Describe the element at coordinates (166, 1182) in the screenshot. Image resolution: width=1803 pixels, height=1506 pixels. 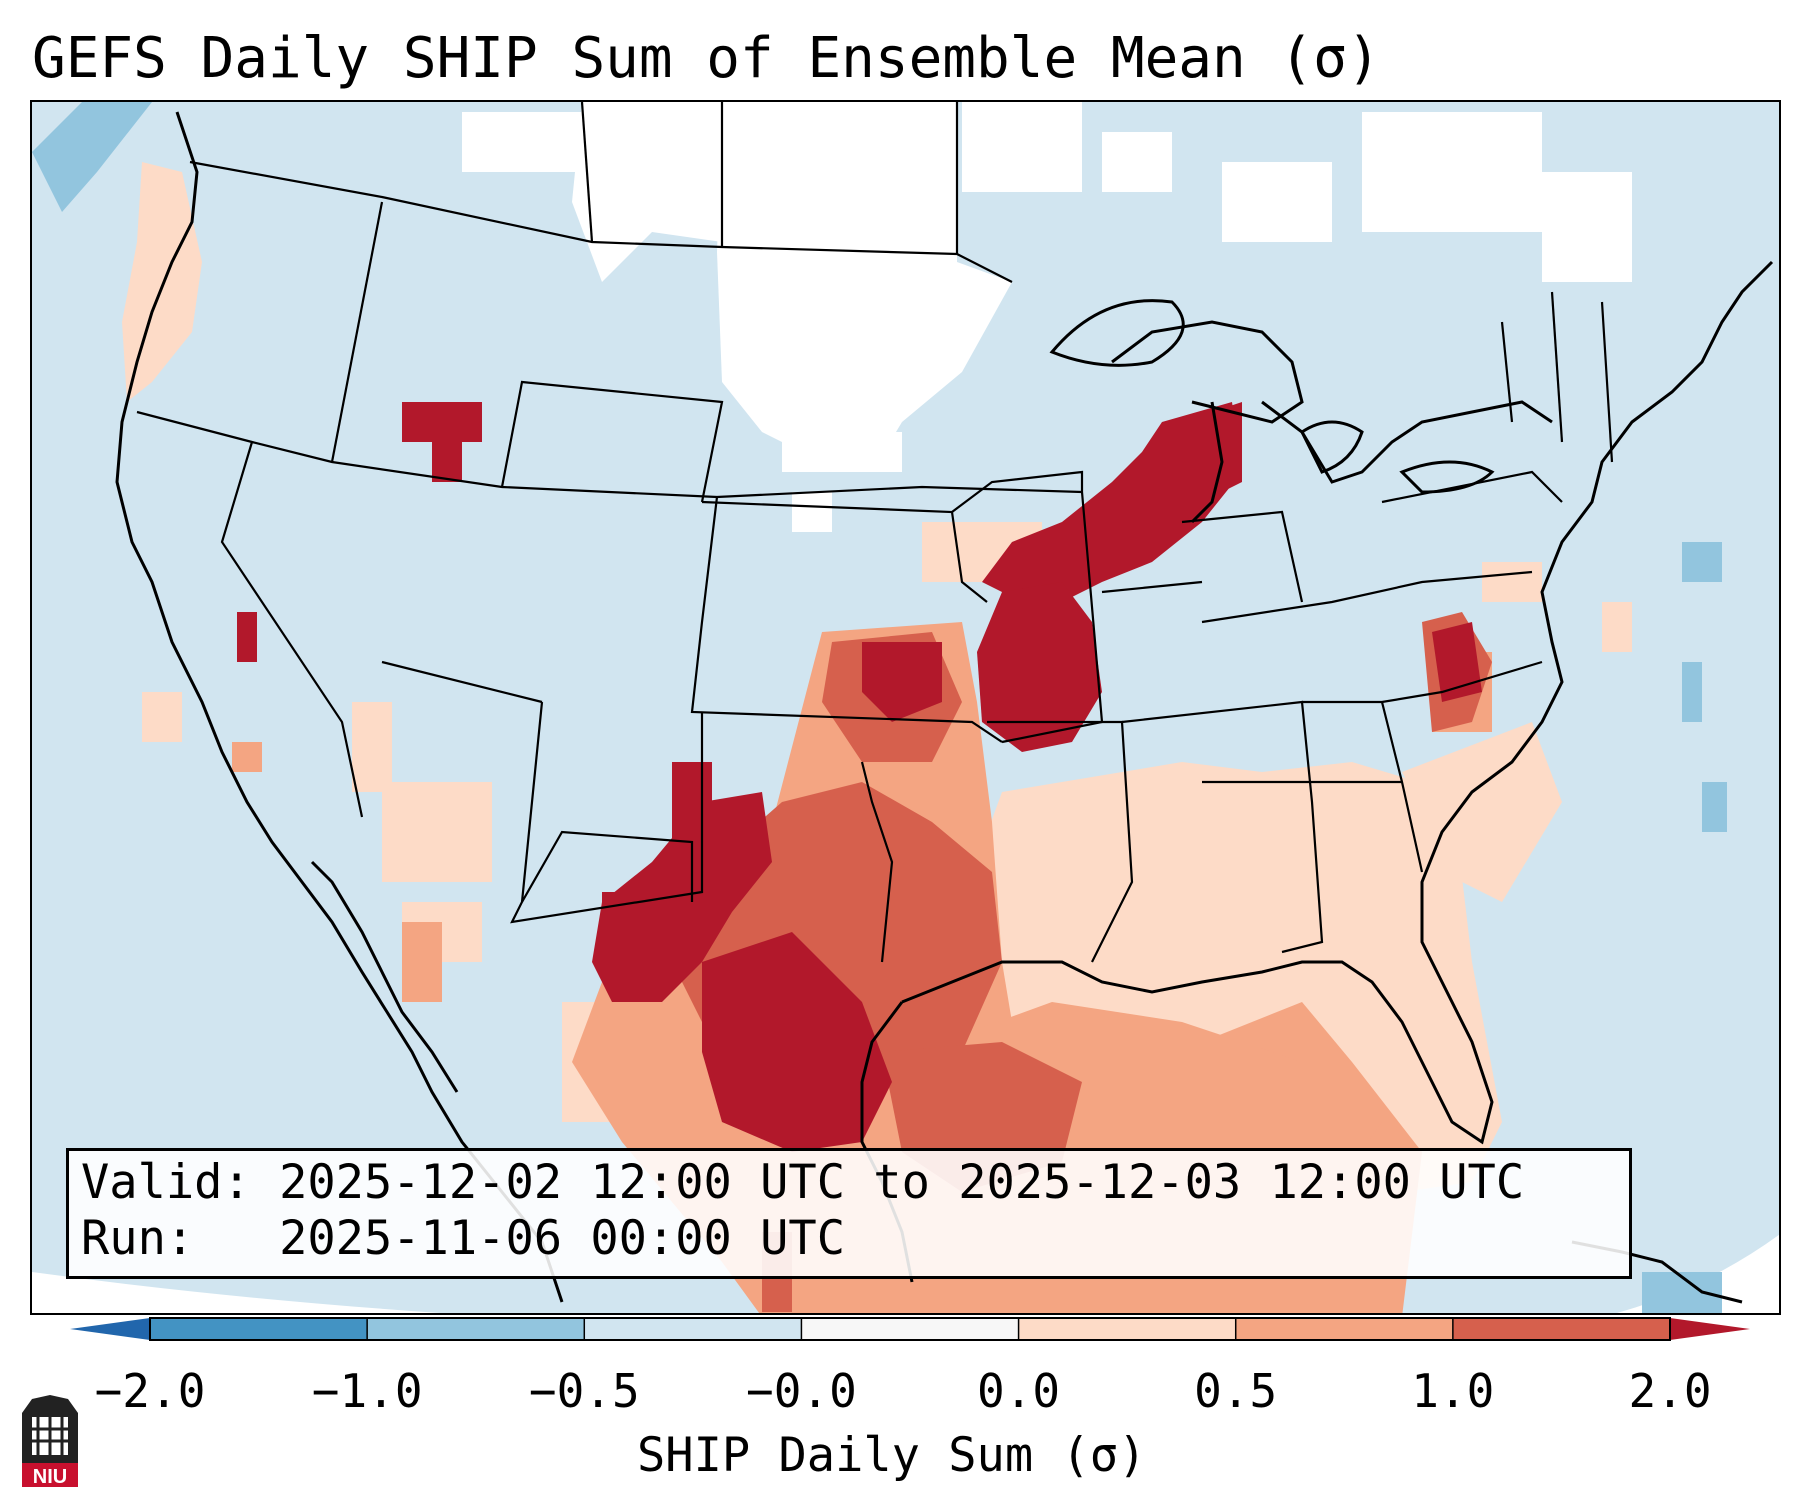
I see `valid-label: Valid:` at that location.